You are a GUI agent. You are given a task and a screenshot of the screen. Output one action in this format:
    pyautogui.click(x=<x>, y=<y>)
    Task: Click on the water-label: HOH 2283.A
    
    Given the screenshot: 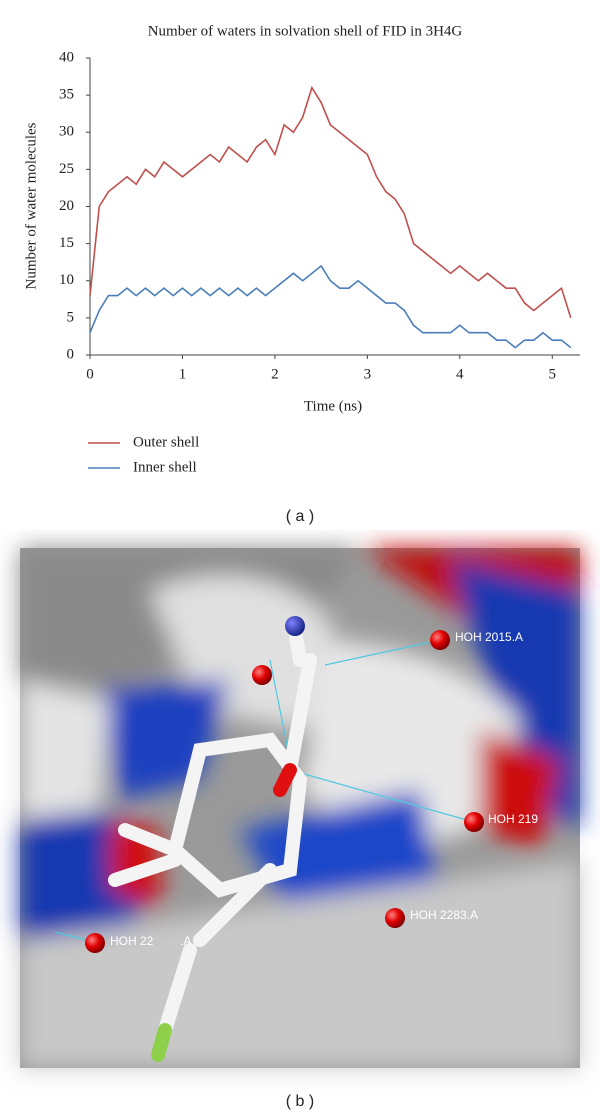 What is the action you would take?
    pyautogui.click(x=444, y=915)
    